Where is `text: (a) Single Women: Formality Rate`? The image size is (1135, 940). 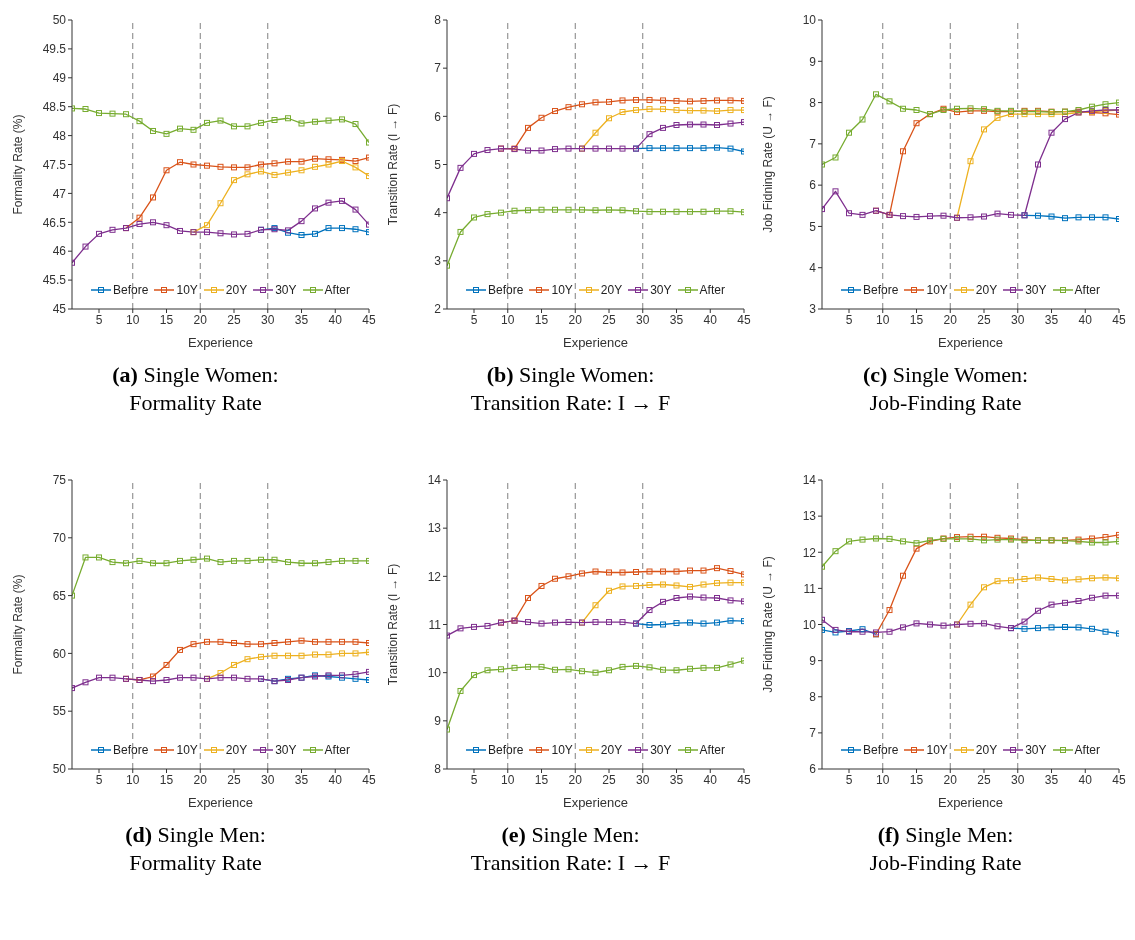
text: (a) Single Women: Formality Rate is located at coordinates (195, 389).